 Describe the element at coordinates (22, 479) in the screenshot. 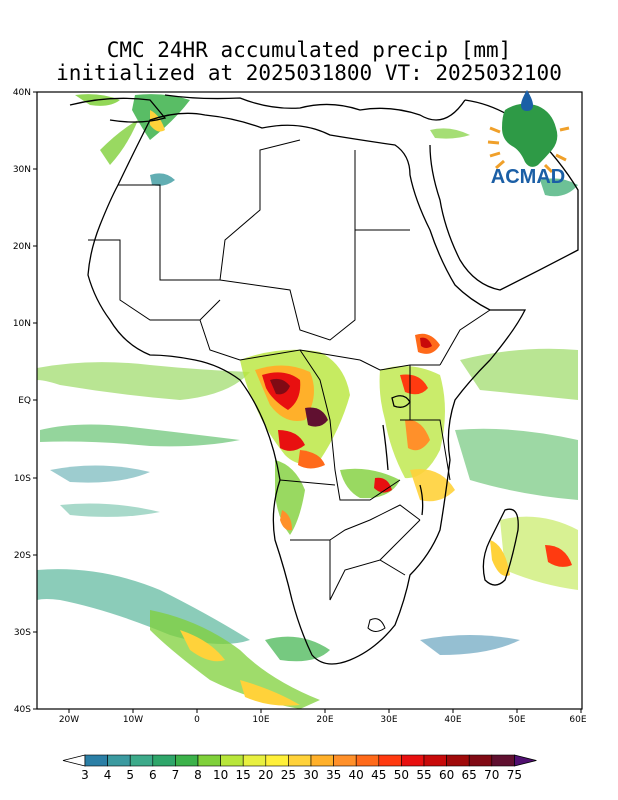

I see `lat-label: 10S` at that location.